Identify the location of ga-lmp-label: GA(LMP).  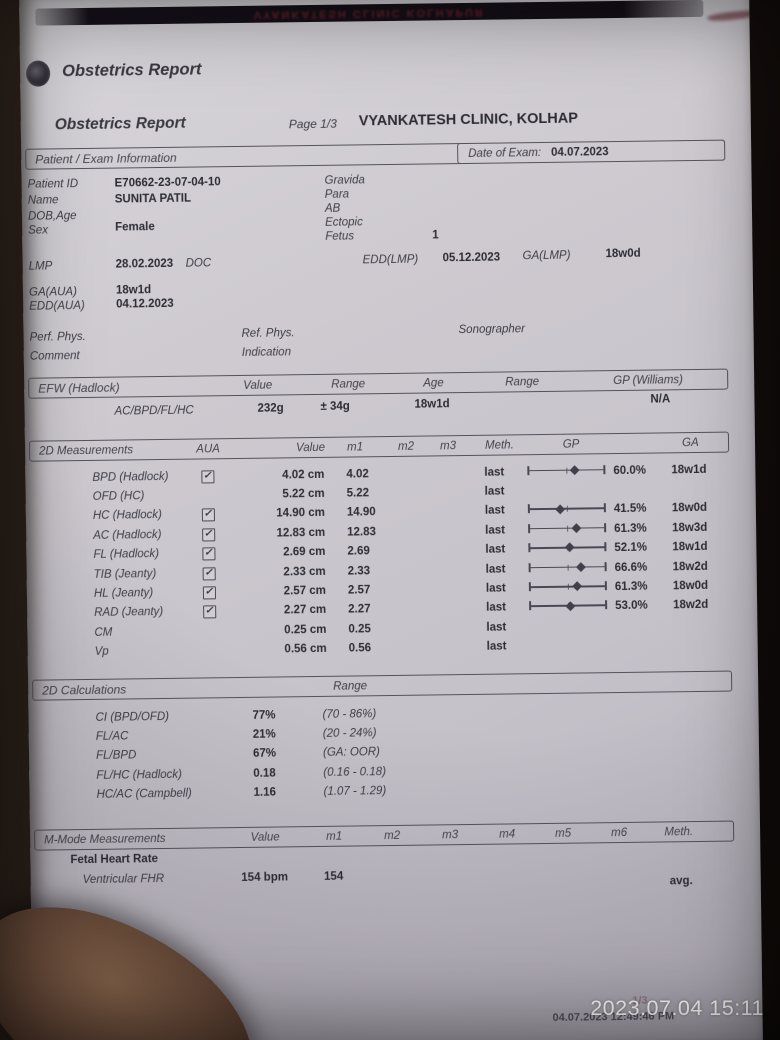
(546, 256).